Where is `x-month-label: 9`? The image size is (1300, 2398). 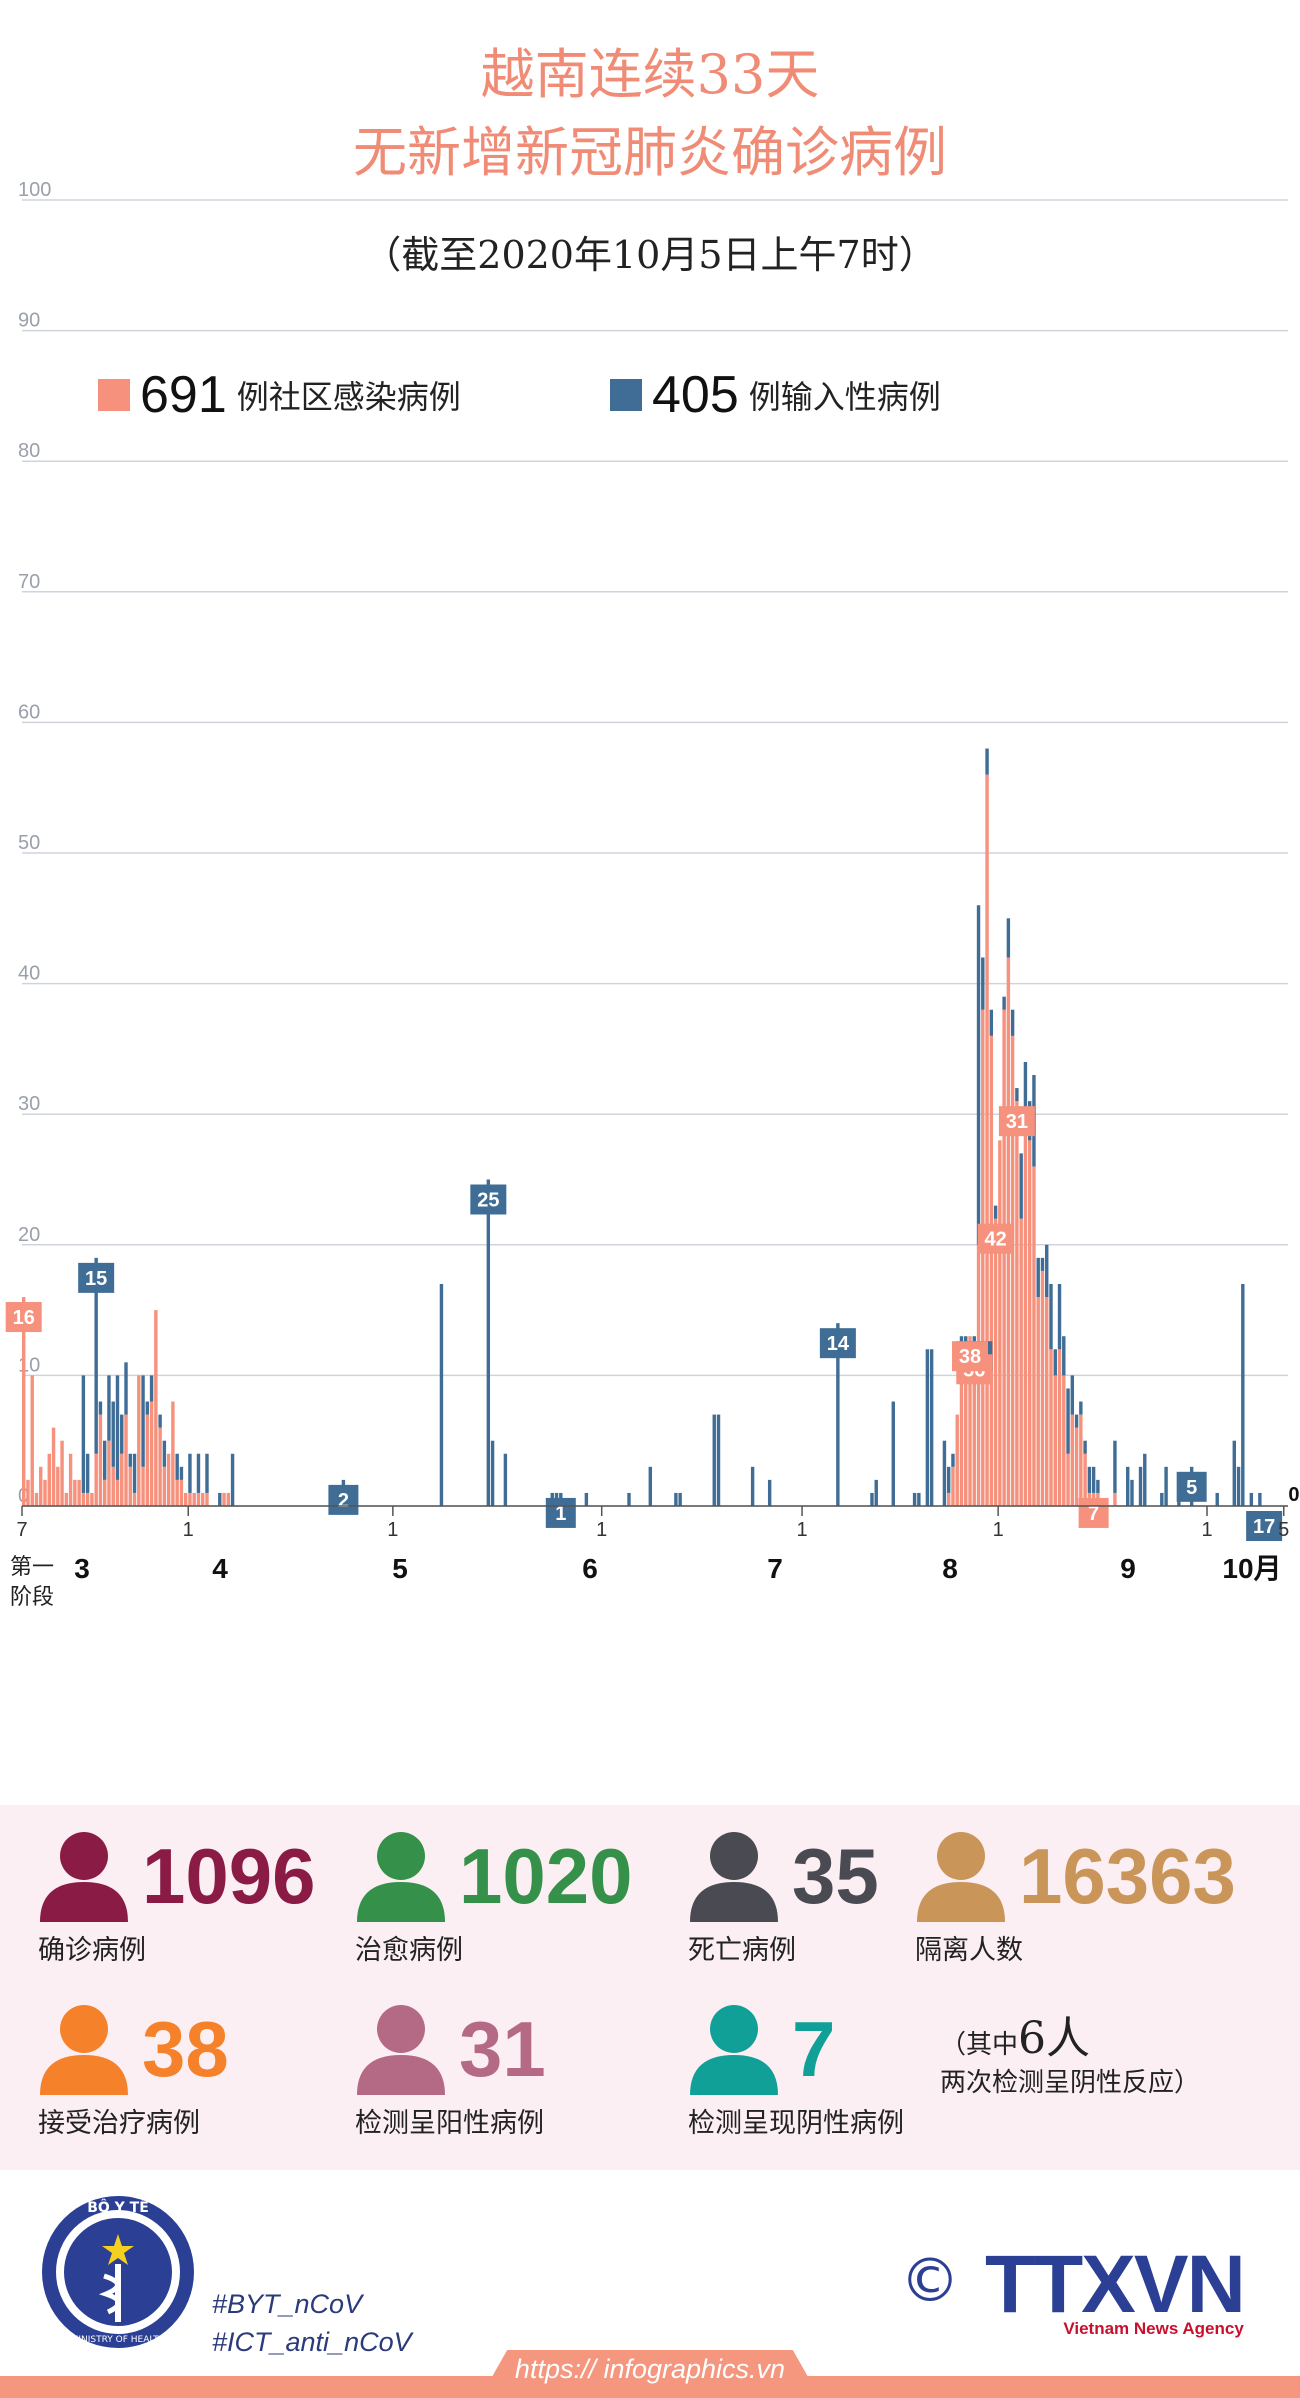 x-month-label: 9 is located at coordinates (1128, 1568).